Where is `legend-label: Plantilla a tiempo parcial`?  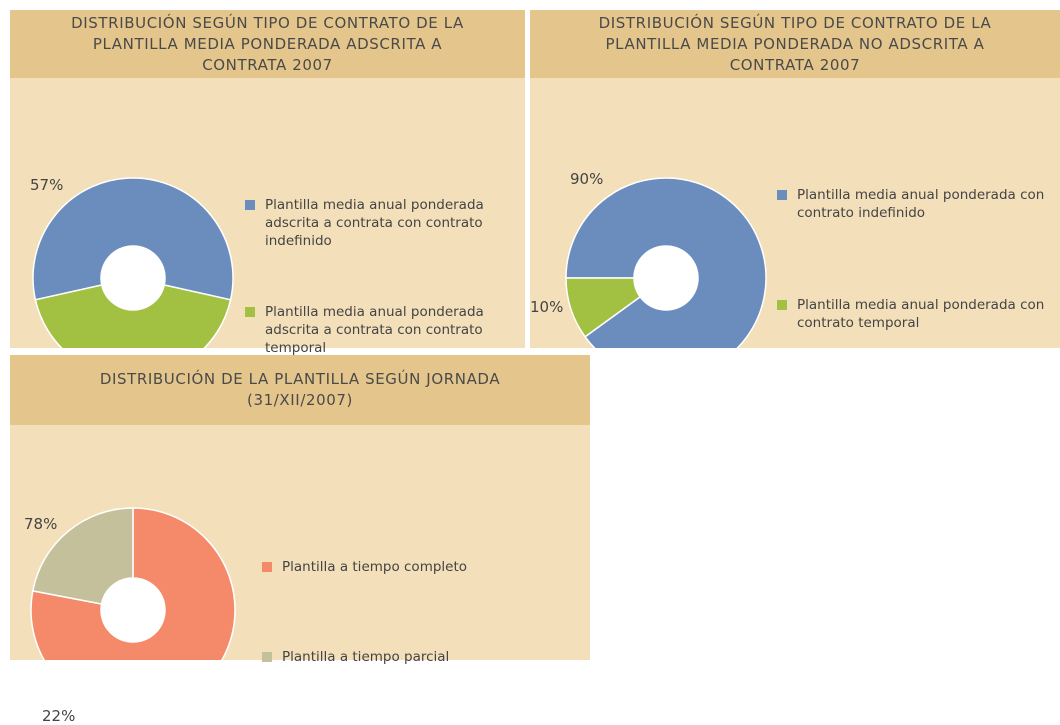 legend-label: Plantilla a tiempo parcial is located at coordinates (366, 657).